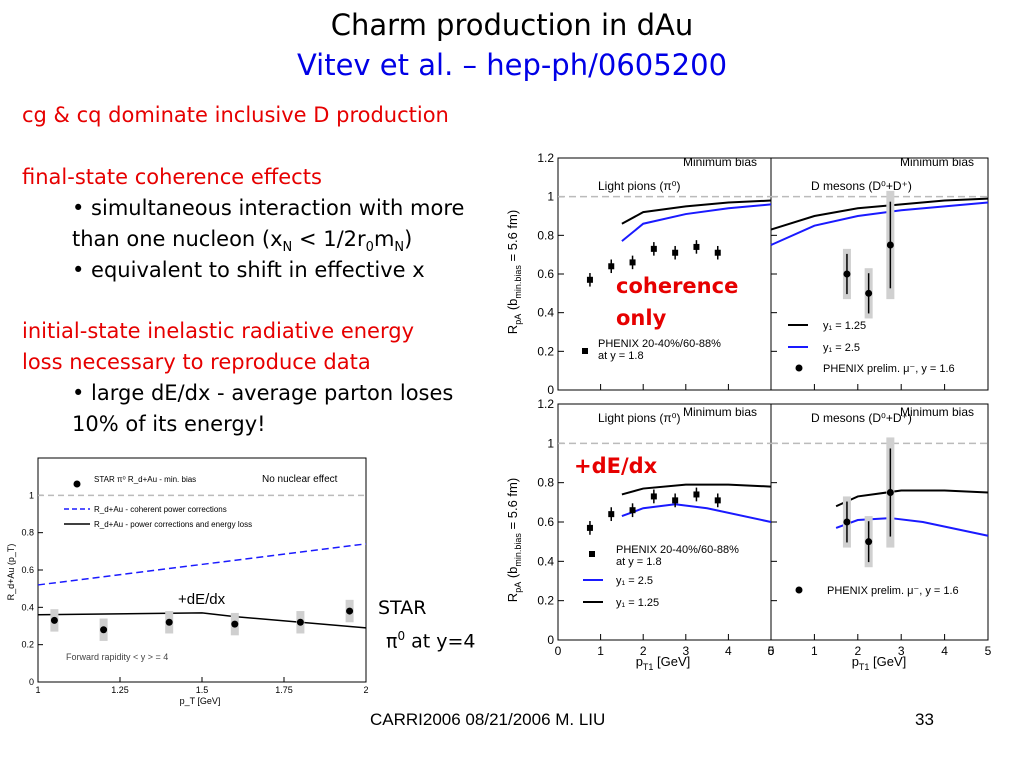 This screenshot has height=768, width=1024. I want to click on panel-1-legend-2: at y = 1.8, so click(621, 356).